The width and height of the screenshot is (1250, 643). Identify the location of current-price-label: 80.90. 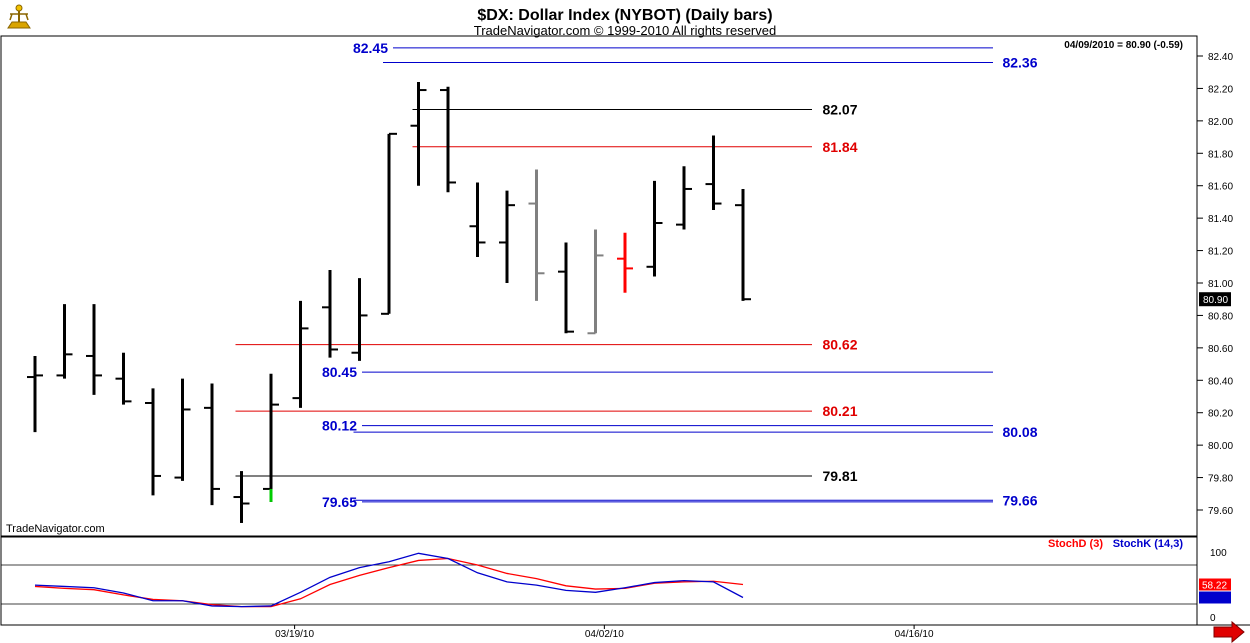
(1215, 300).